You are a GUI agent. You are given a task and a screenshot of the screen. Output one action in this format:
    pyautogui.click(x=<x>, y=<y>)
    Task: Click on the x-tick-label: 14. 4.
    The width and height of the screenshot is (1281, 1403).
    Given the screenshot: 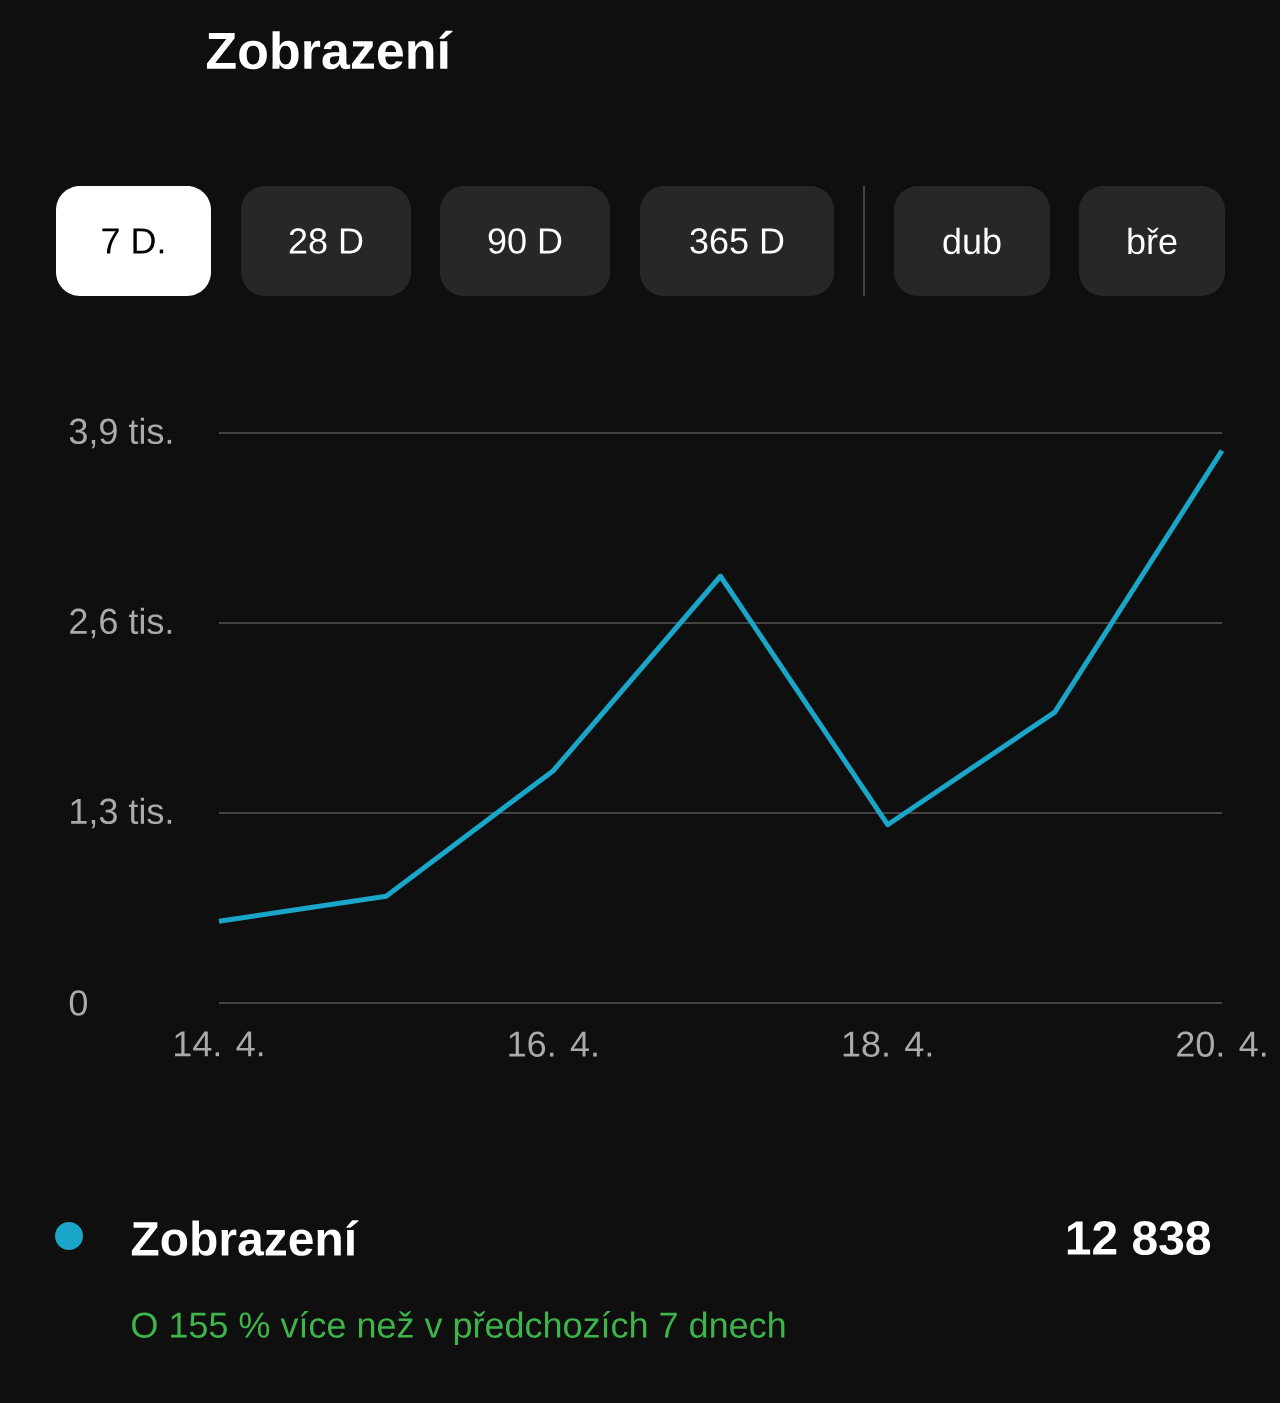 What is the action you would take?
    pyautogui.click(x=219, y=1044)
    